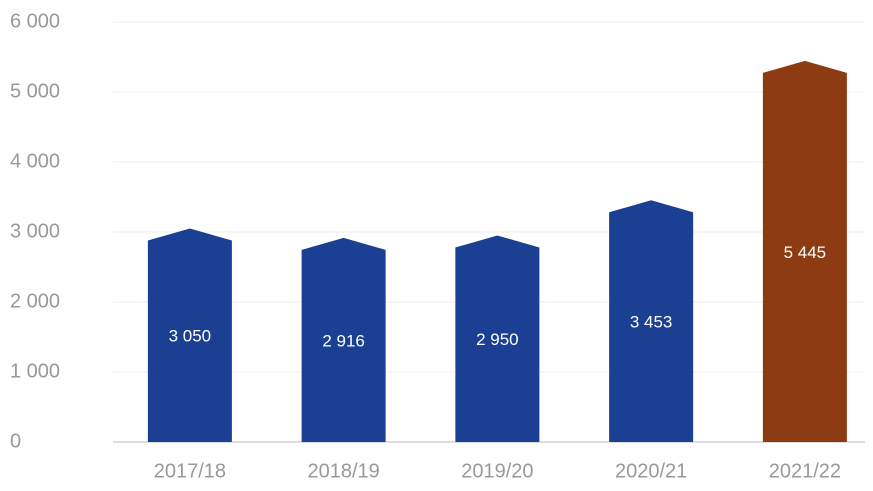  I want to click on data-label: 2 916, so click(343, 340).